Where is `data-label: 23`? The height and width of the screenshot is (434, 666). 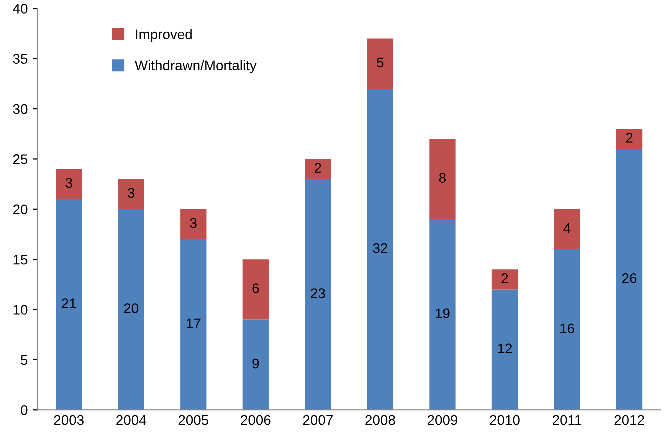 data-label: 23 is located at coordinates (318, 293).